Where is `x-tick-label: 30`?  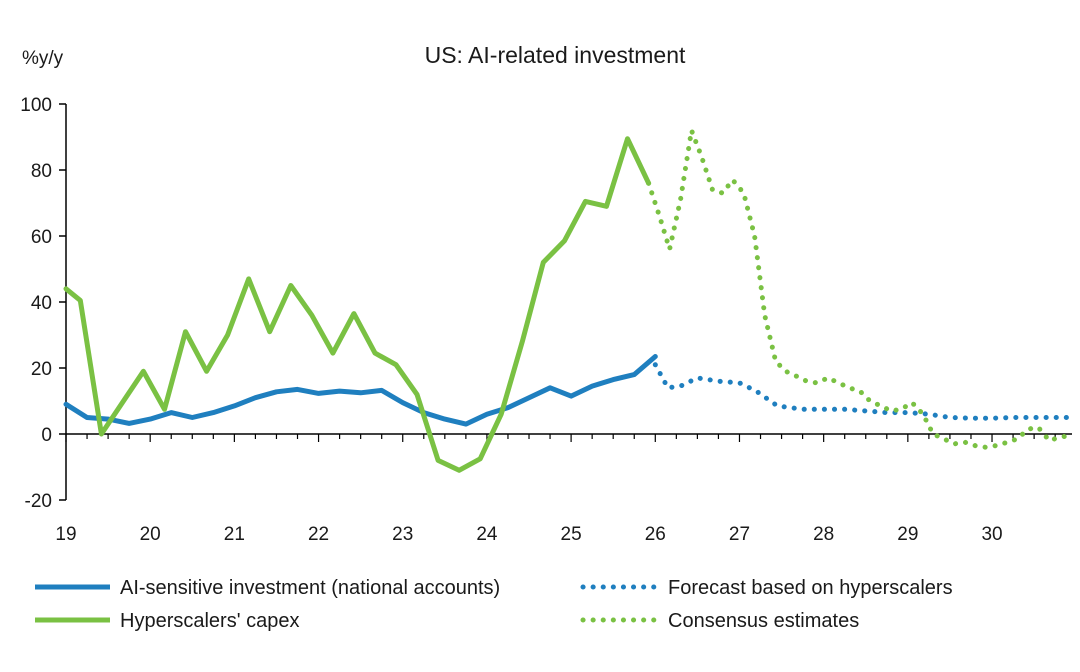
x-tick-label: 30 is located at coordinates (991, 534).